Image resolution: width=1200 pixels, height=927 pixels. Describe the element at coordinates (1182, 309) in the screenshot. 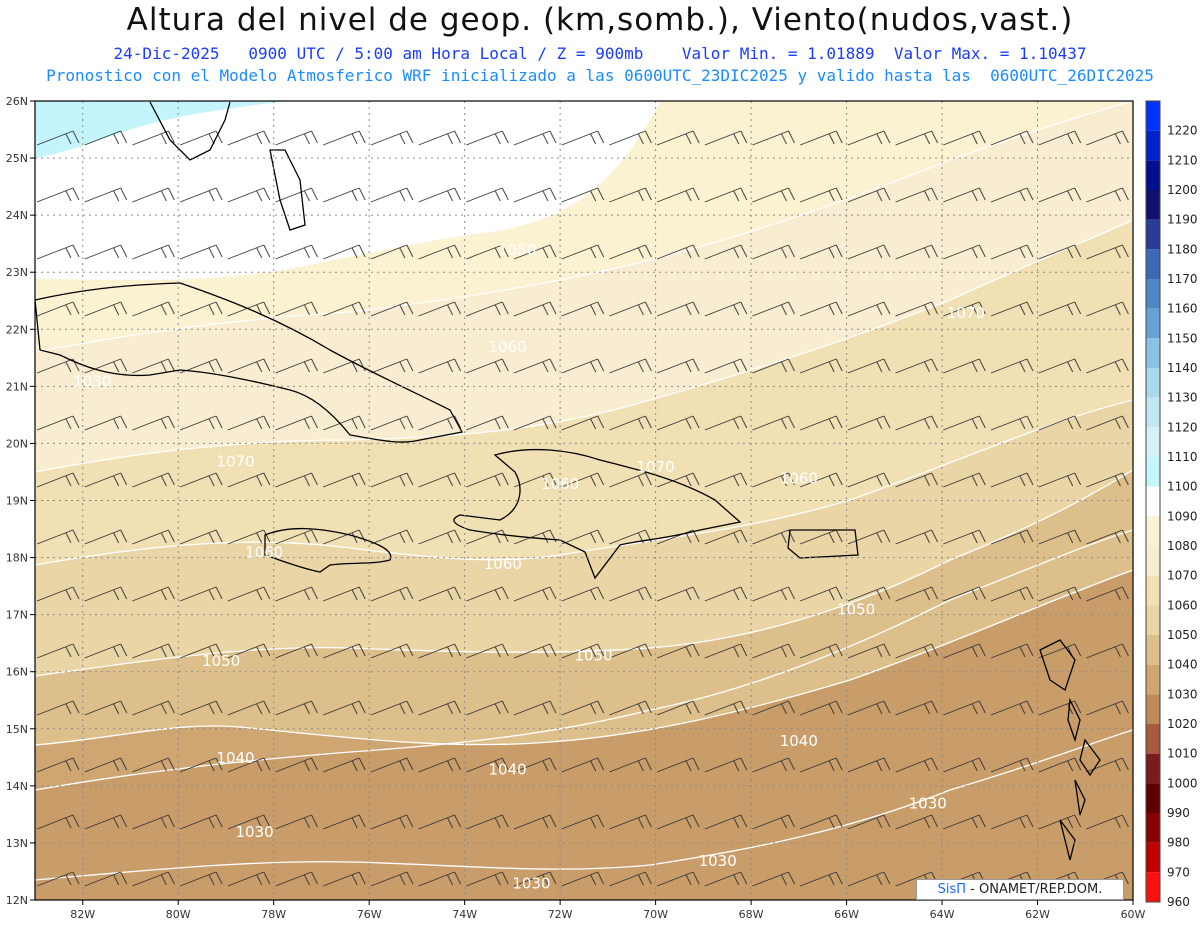

I see `colorbar-label-1160: 1160` at that location.